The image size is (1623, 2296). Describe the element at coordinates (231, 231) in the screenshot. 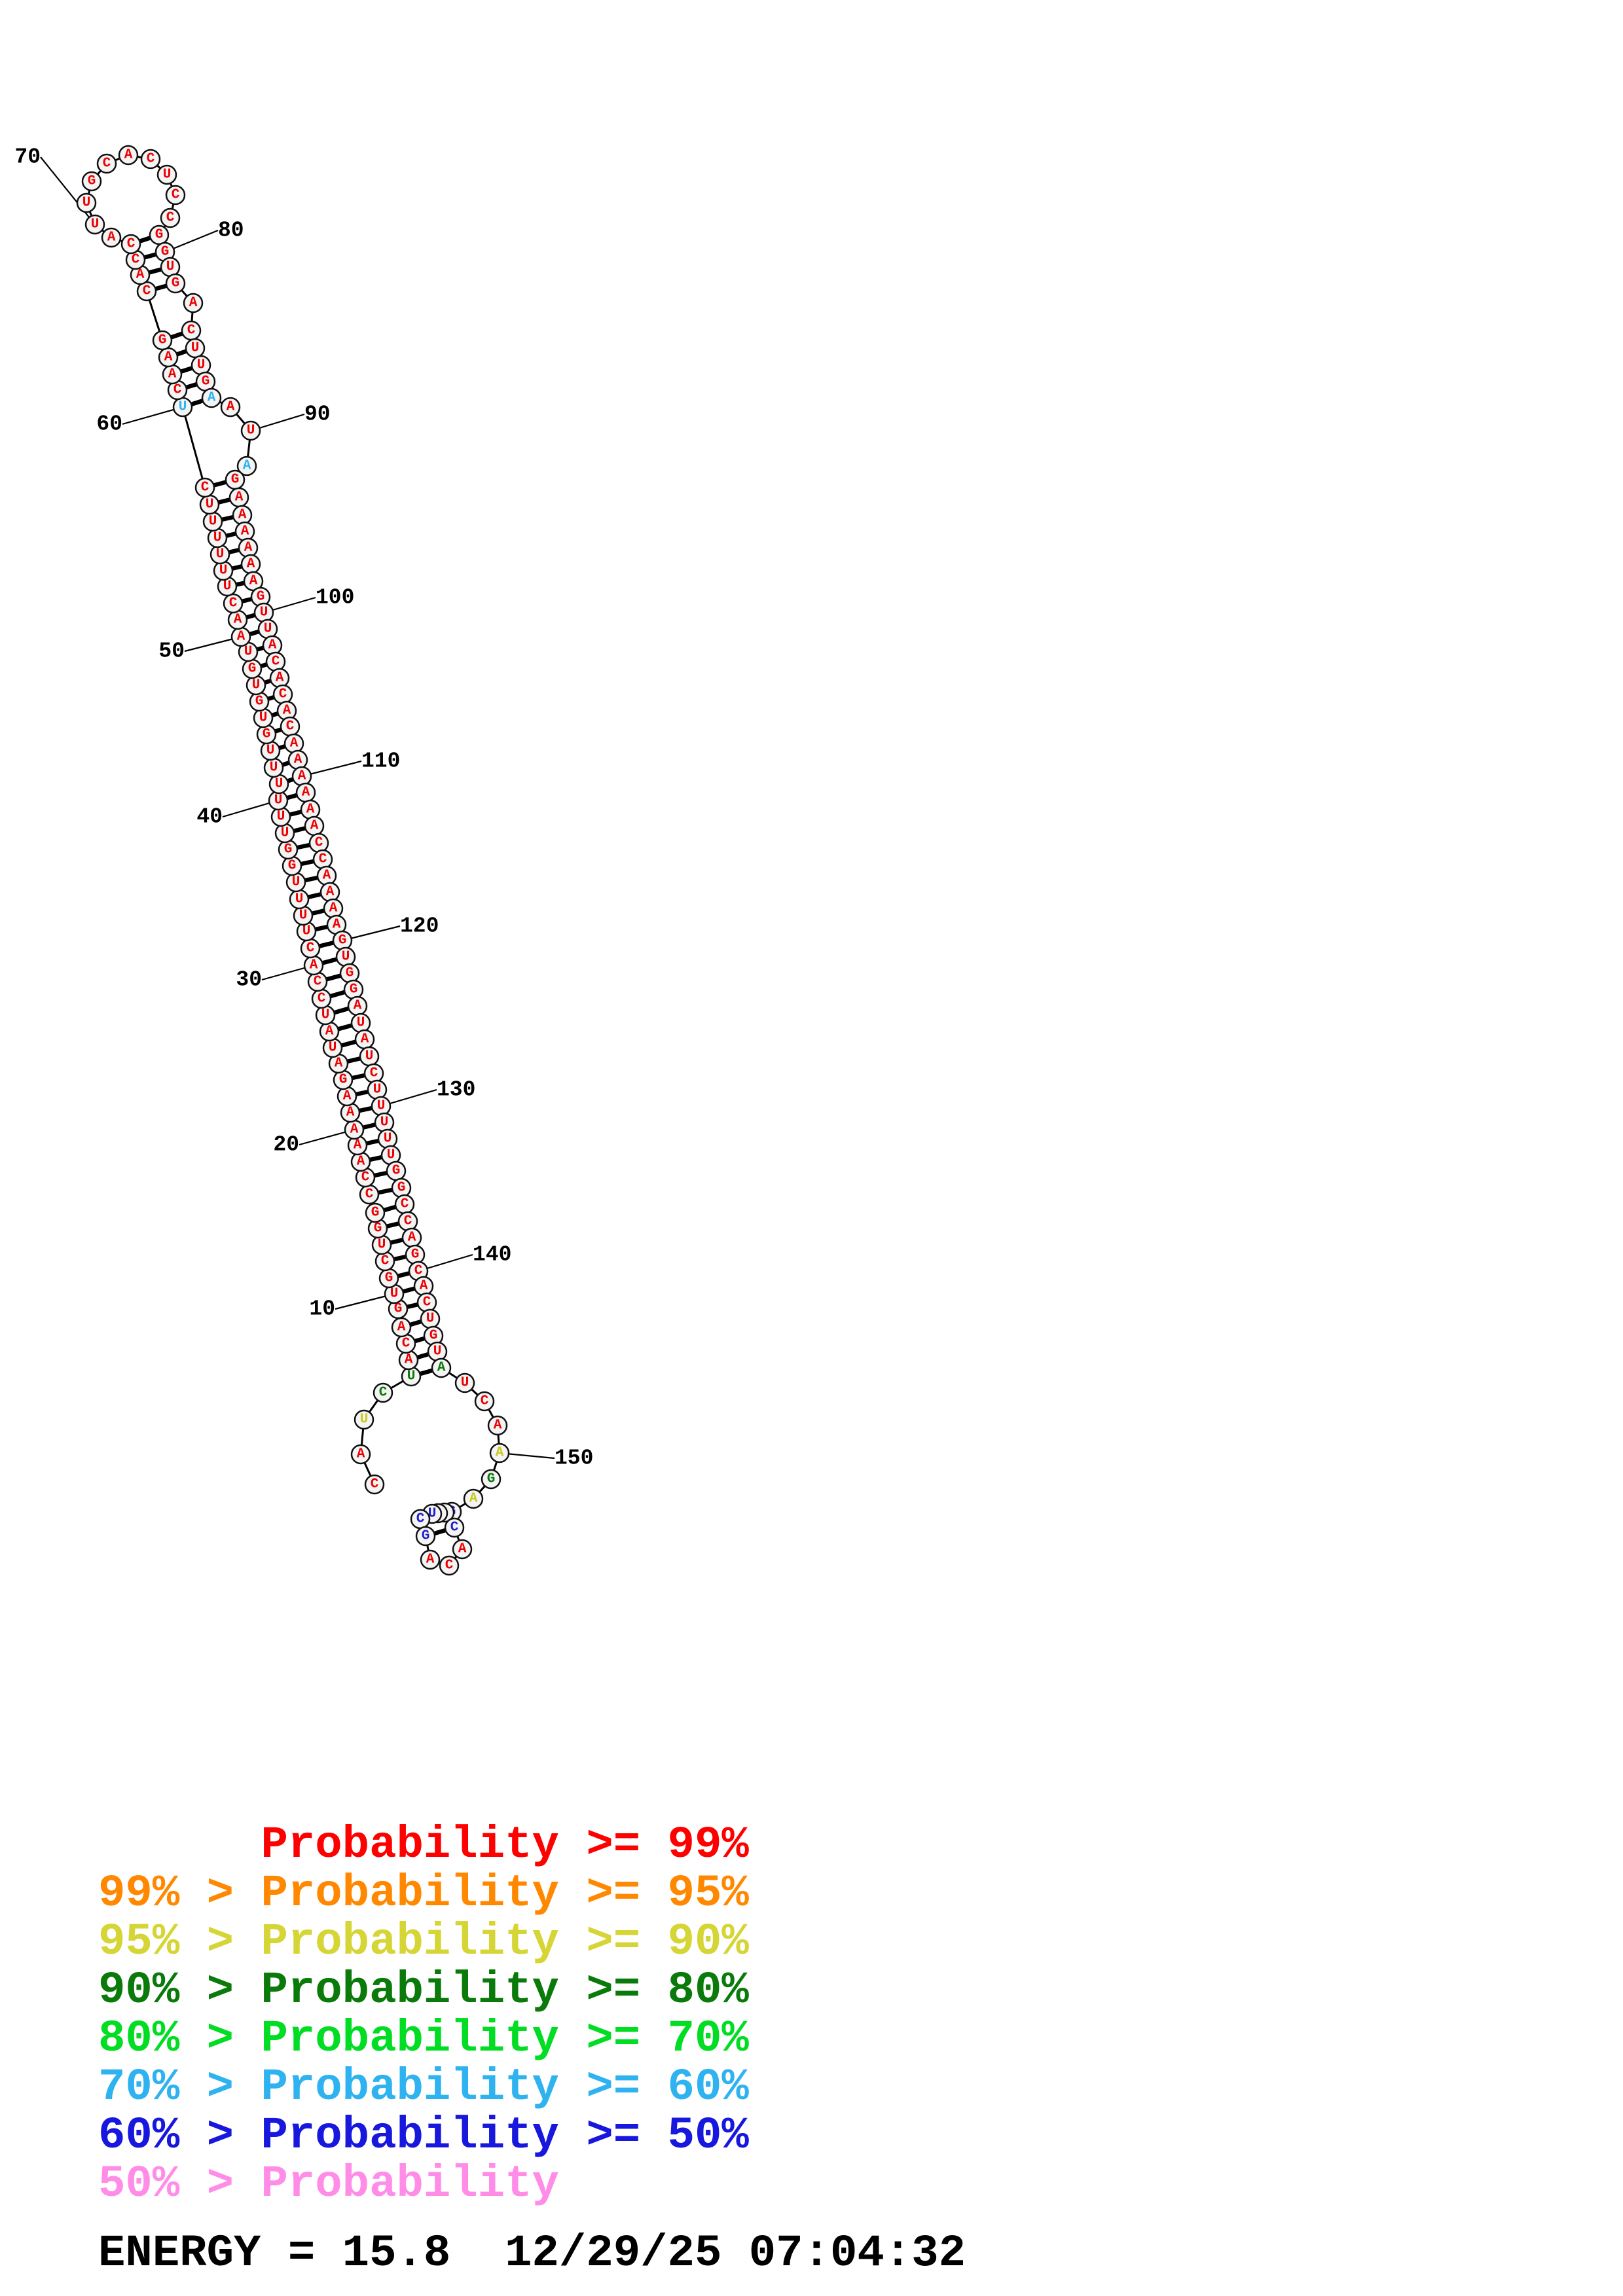

I see `position-label: 80` at that location.